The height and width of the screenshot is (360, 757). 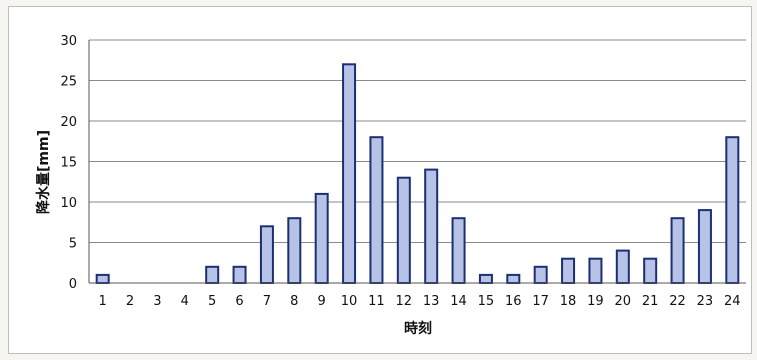 What do you see at coordinates (322, 301) in the screenshot?
I see `x-tick-9: 9` at bounding box center [322, 301].